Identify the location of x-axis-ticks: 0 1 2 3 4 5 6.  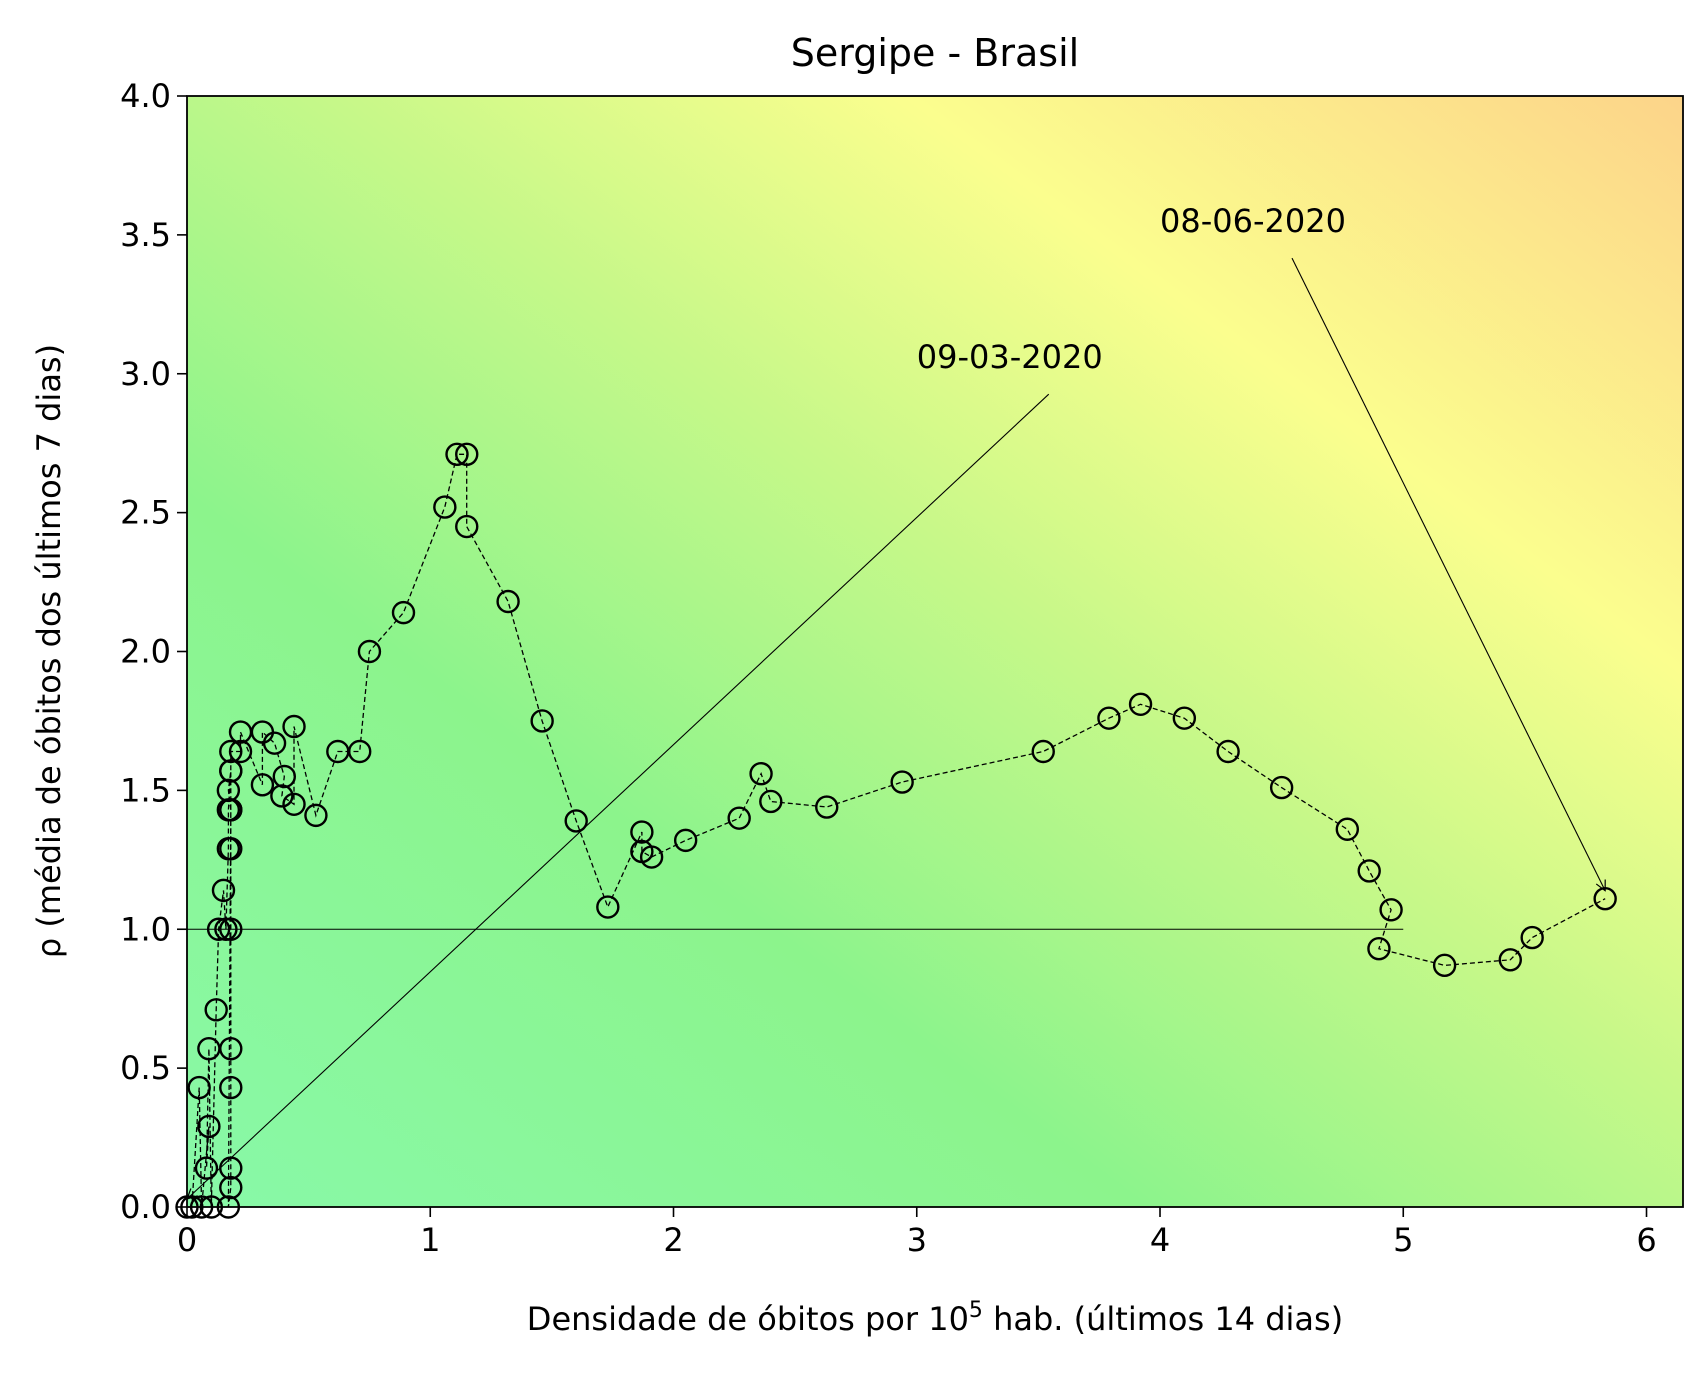
(917, 1233).